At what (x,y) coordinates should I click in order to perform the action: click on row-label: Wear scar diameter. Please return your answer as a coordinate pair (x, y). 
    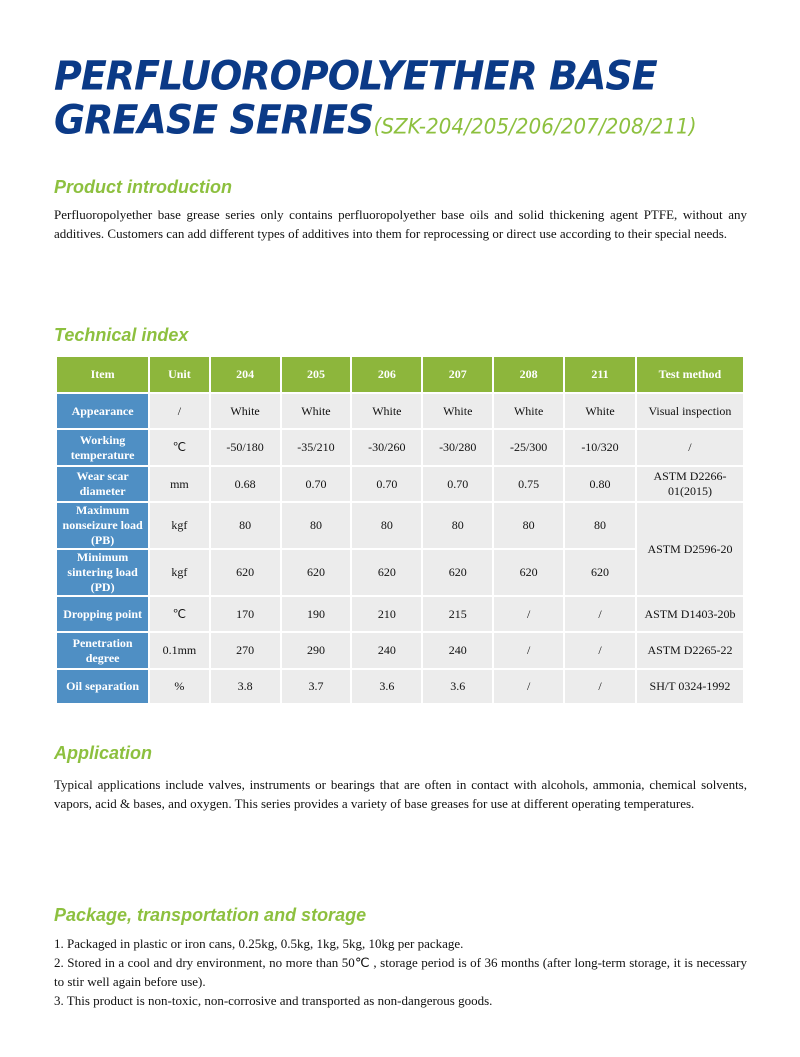
    Looking at the image, I should click on (103, 484).